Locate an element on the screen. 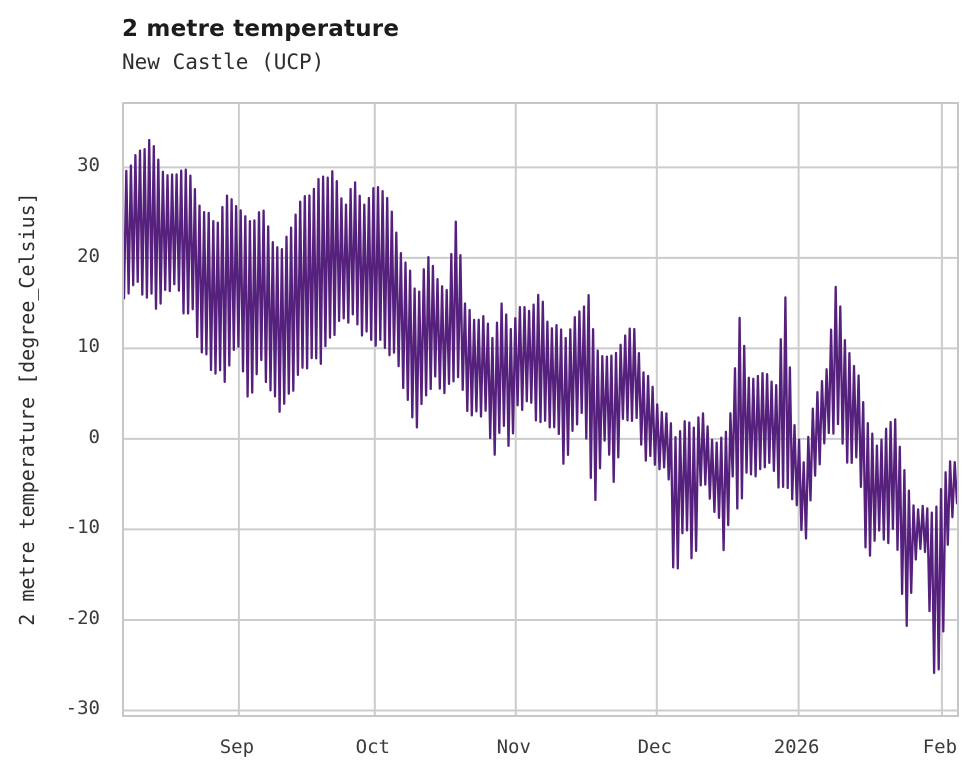  y-tick-label: -20 is located at coordinates (82, 617).